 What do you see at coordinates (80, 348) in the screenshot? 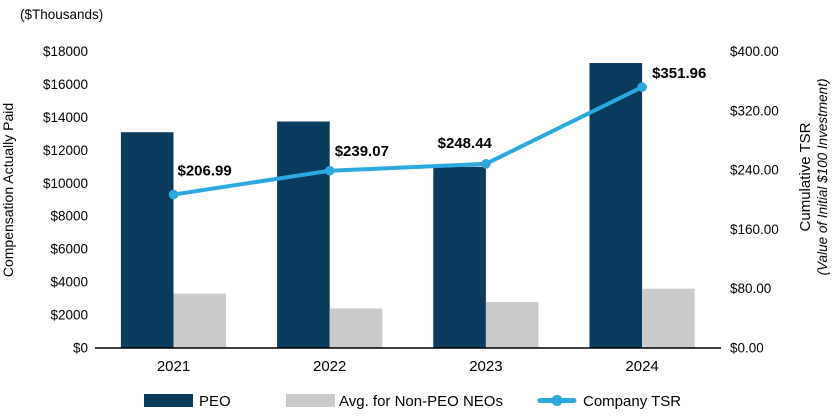
I see `left-axis-tick: $0` at bounding box center [80, 348].